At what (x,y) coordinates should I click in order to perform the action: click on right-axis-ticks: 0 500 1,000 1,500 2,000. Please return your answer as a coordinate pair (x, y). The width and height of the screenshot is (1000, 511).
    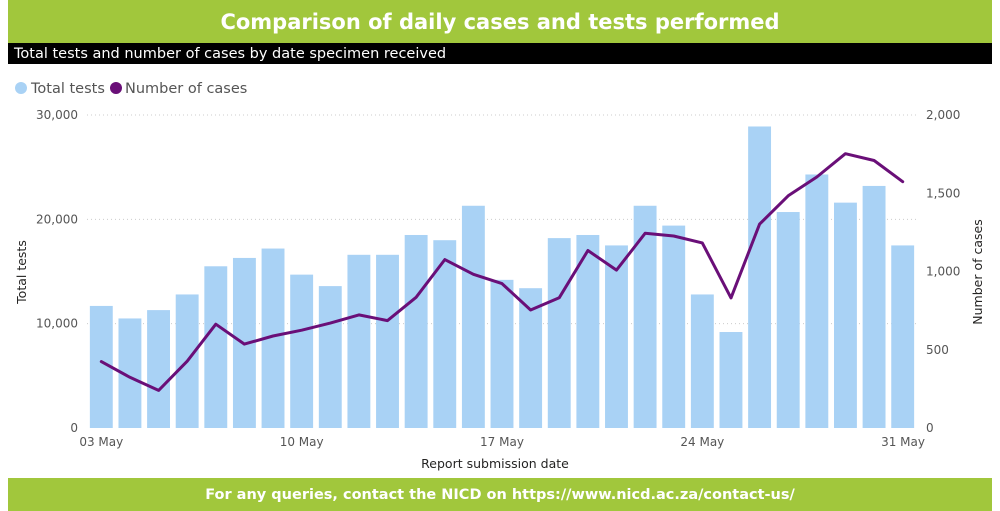
    Looking at the image, I should click on (943, 271).